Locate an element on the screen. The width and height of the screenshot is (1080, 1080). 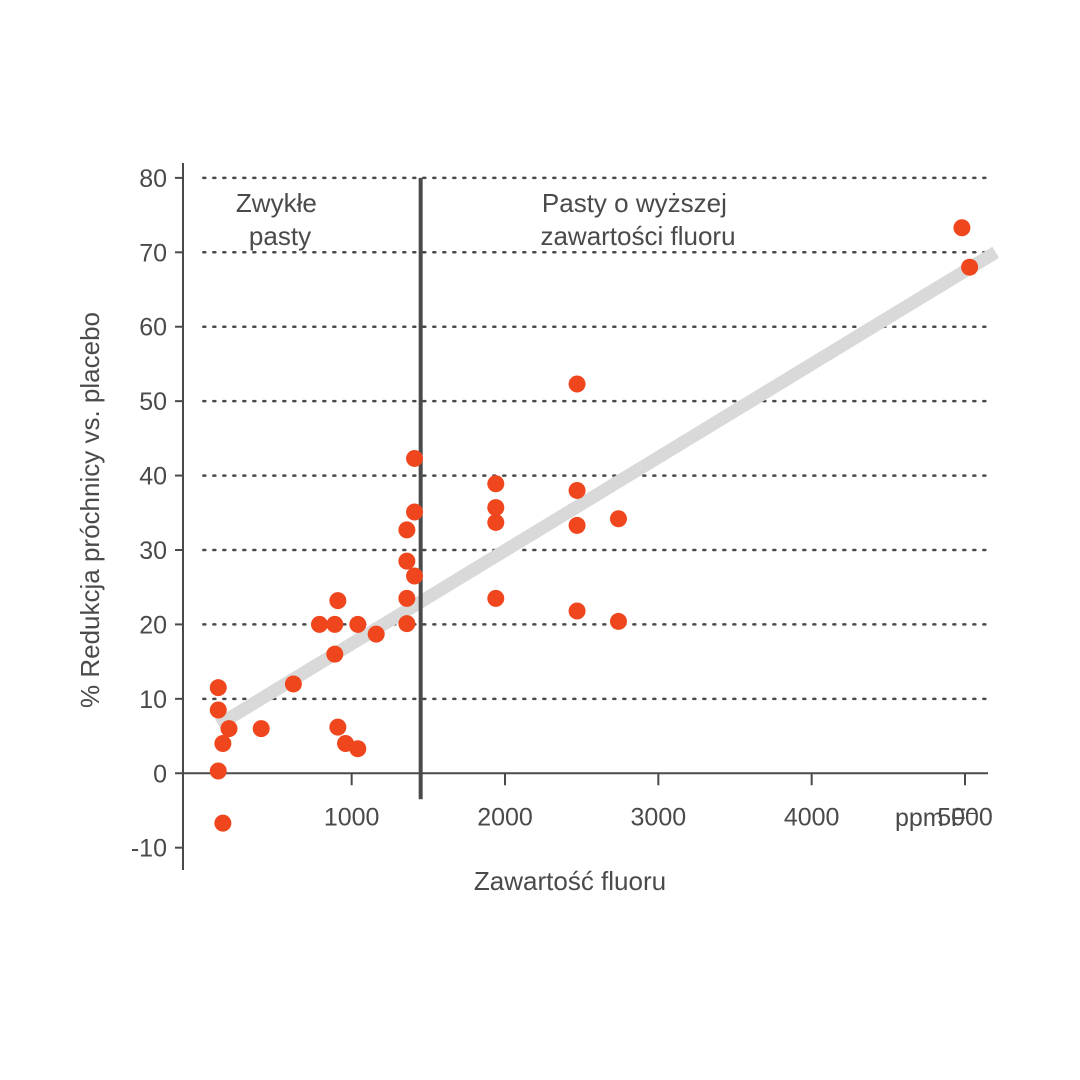
region-label-standard-line-1: Zwykłe is located at coordinates (276, 203).